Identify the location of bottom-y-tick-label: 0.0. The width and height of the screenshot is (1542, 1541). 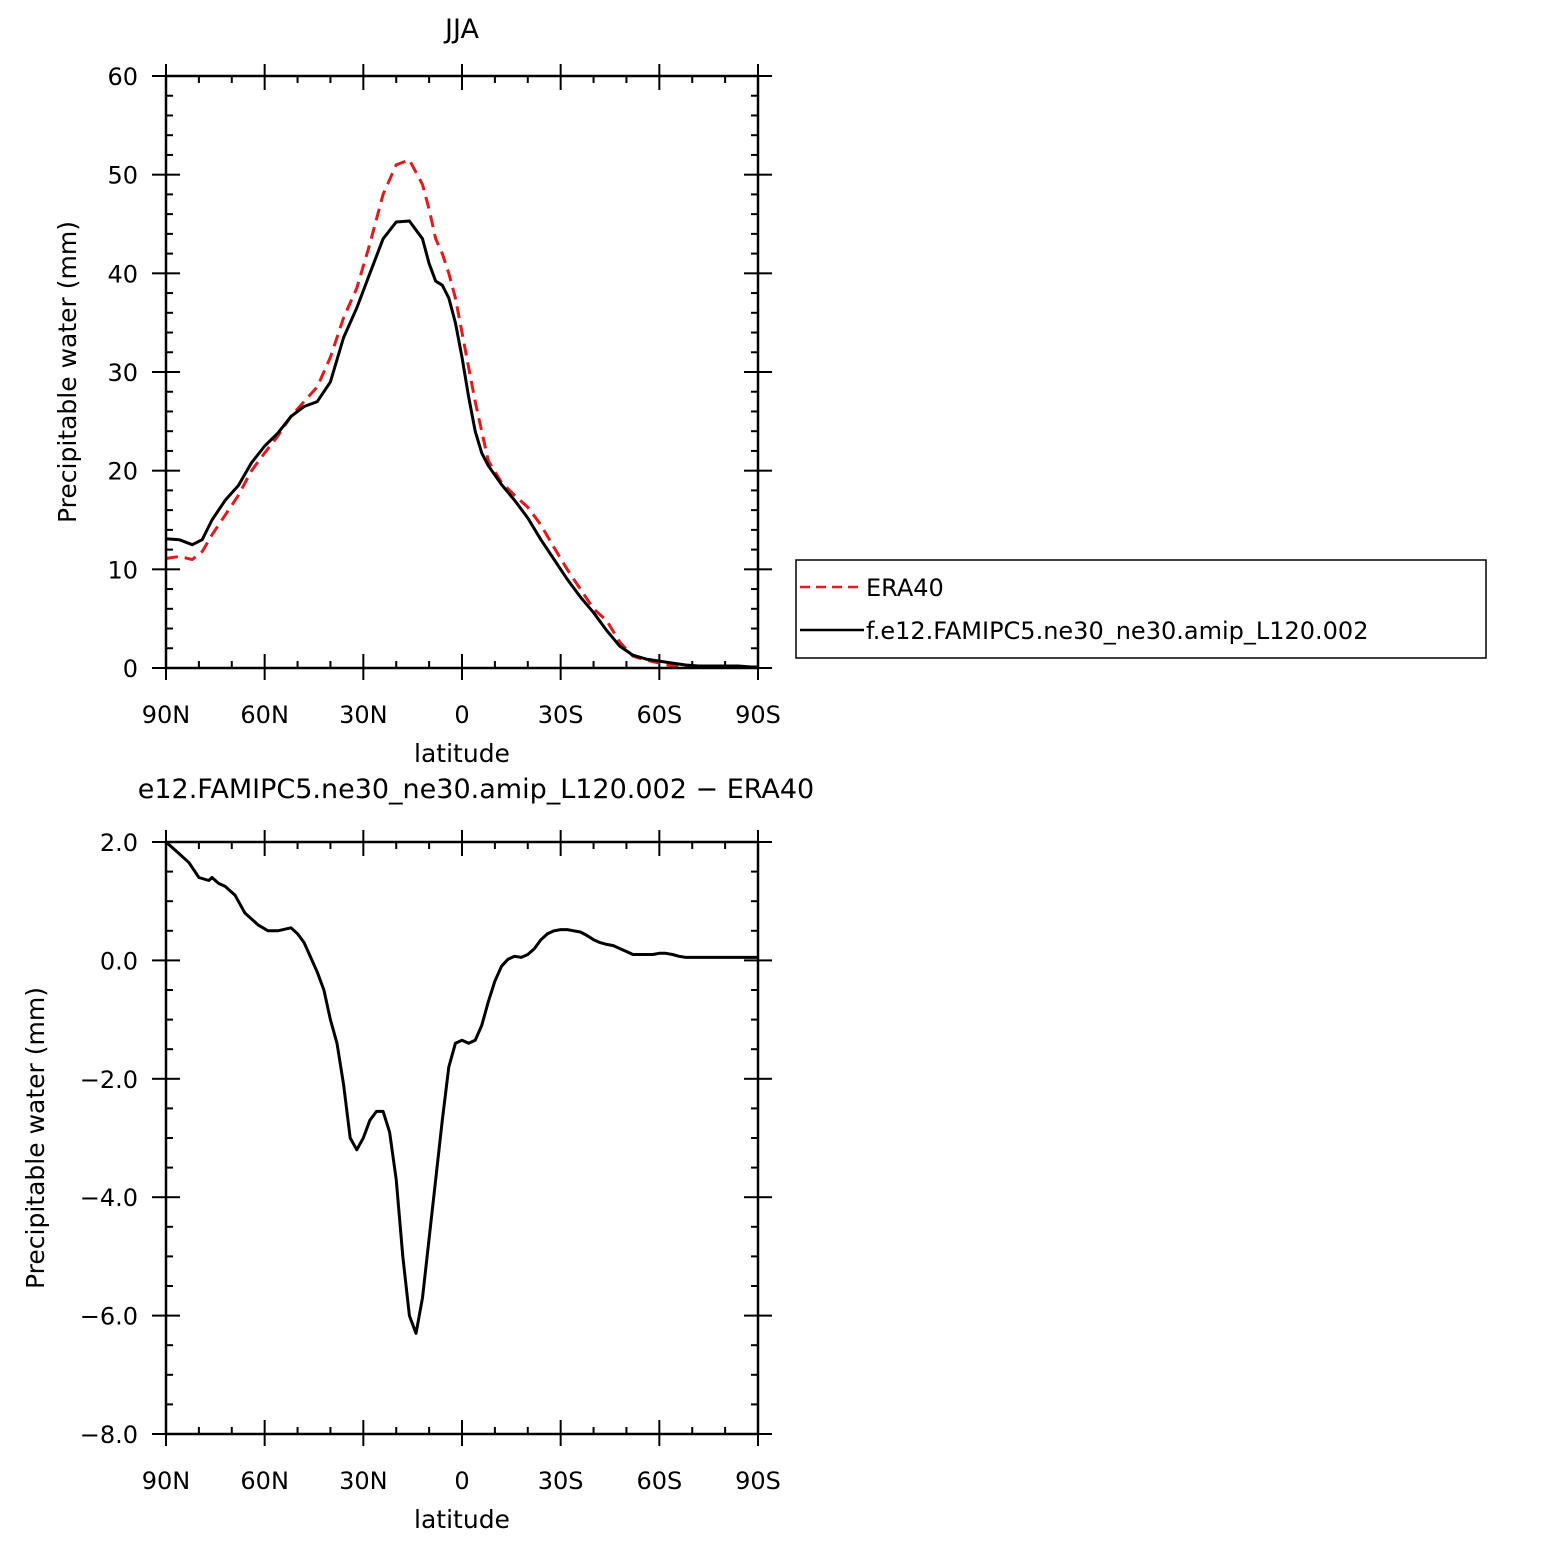
(119, 961).